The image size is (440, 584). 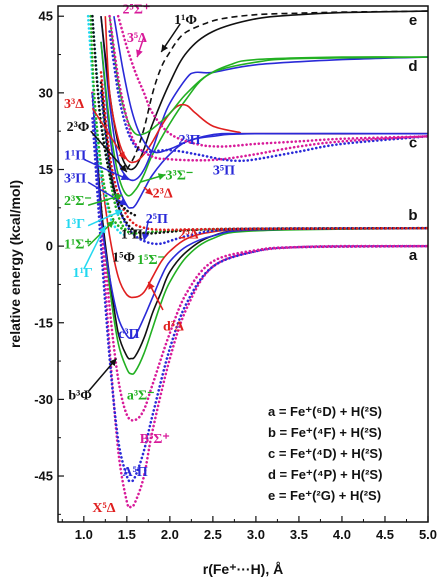 I want to click on state-label-33-13: 3³Σ⁻, so click(x=180, y=176).